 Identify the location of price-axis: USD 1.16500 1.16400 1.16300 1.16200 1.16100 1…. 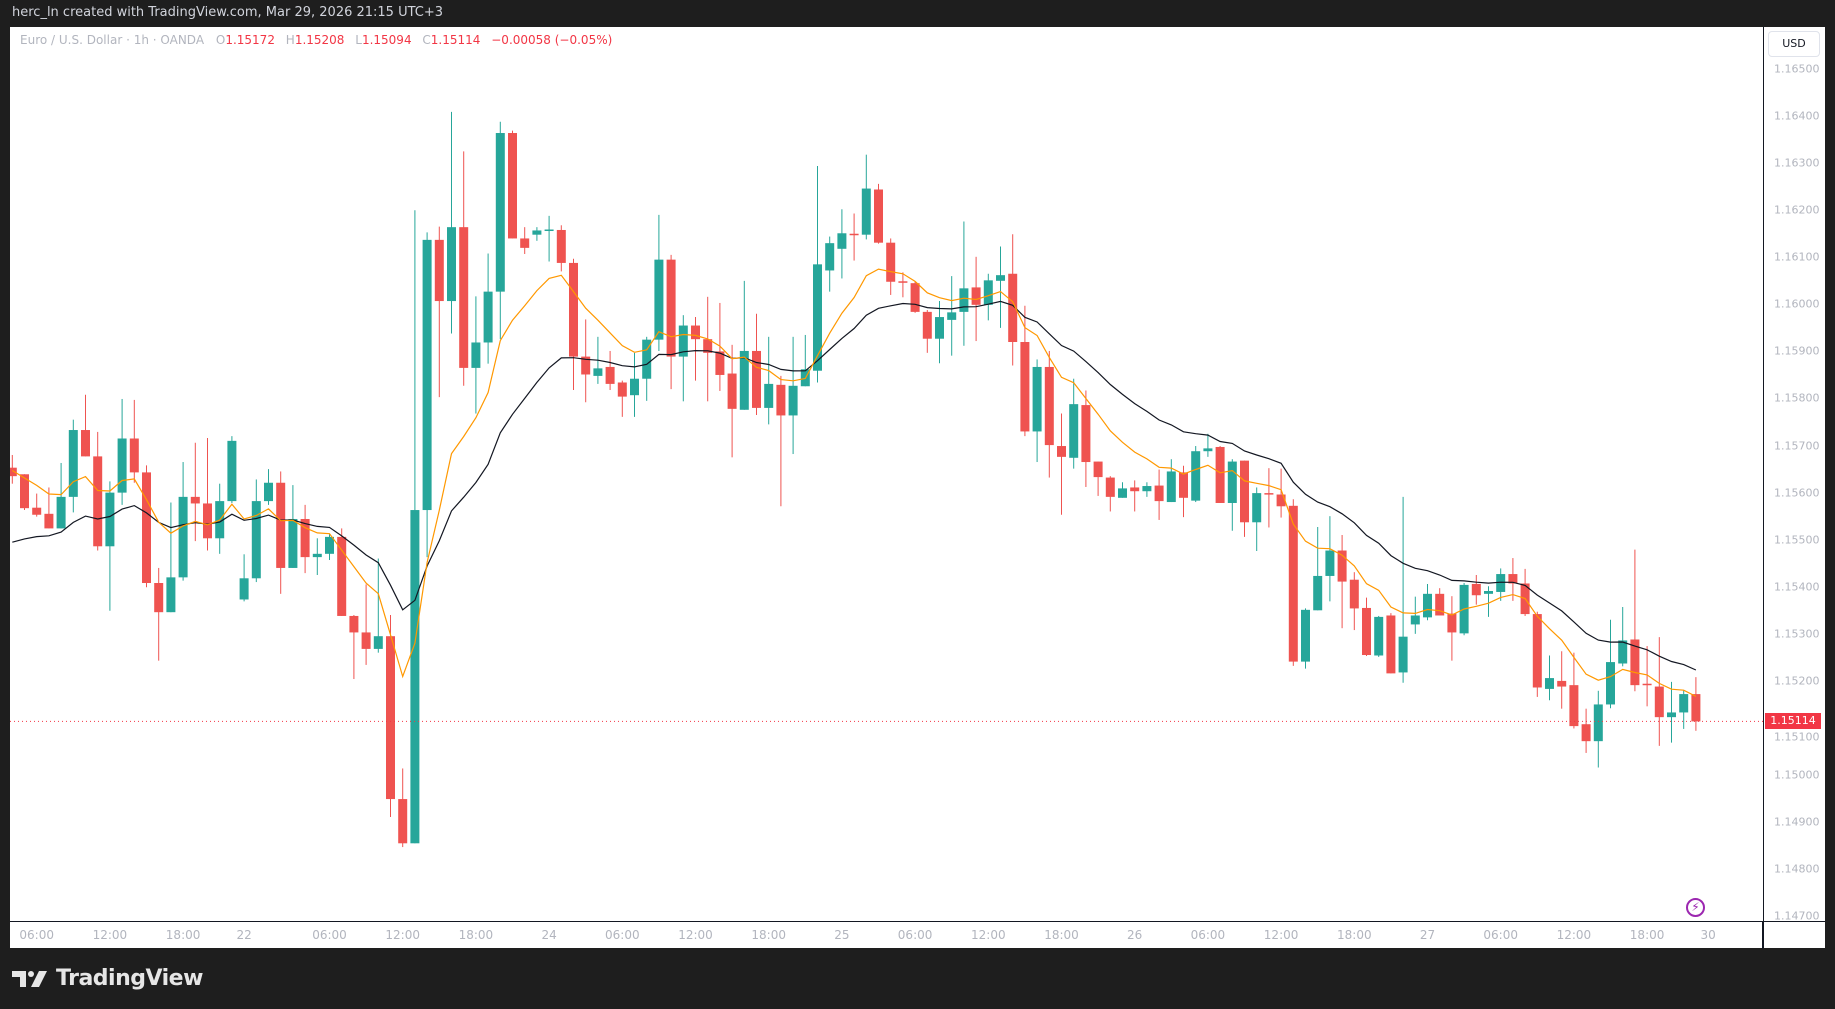
(1794, 487).